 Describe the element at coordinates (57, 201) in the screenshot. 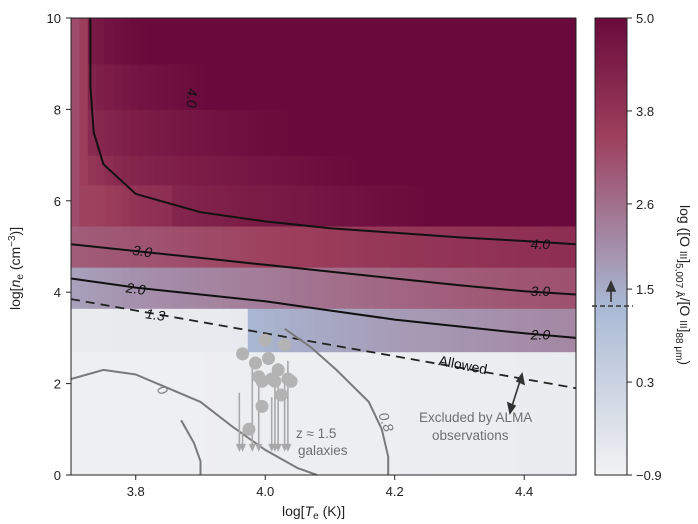

I see `y-tick-label: 6` at that location.